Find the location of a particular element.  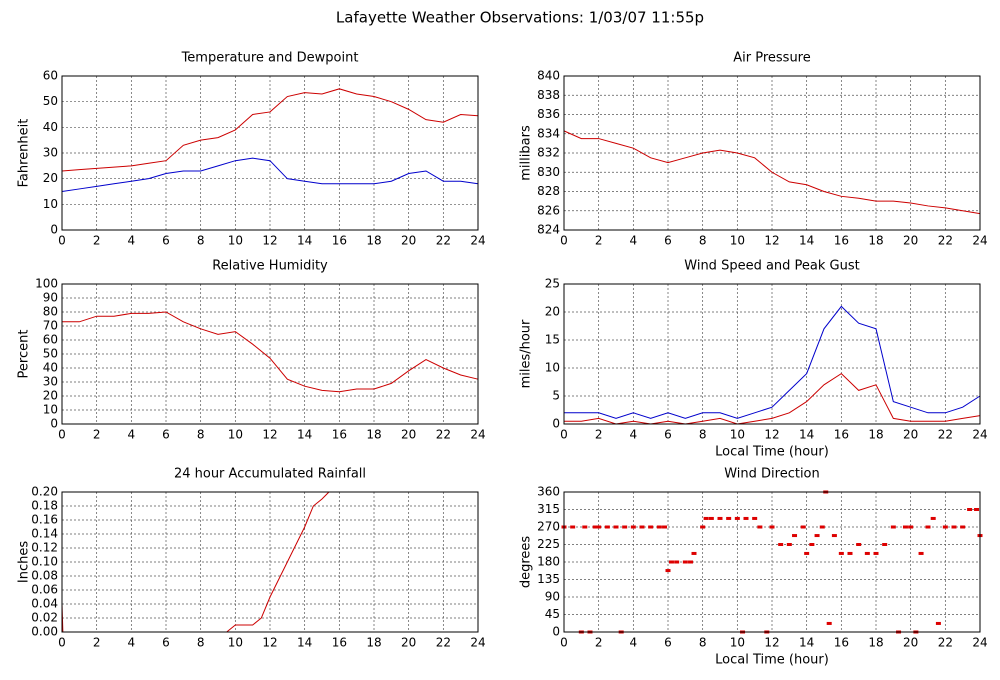

y-tick-label: 20 is located at coordinates (552, 312).